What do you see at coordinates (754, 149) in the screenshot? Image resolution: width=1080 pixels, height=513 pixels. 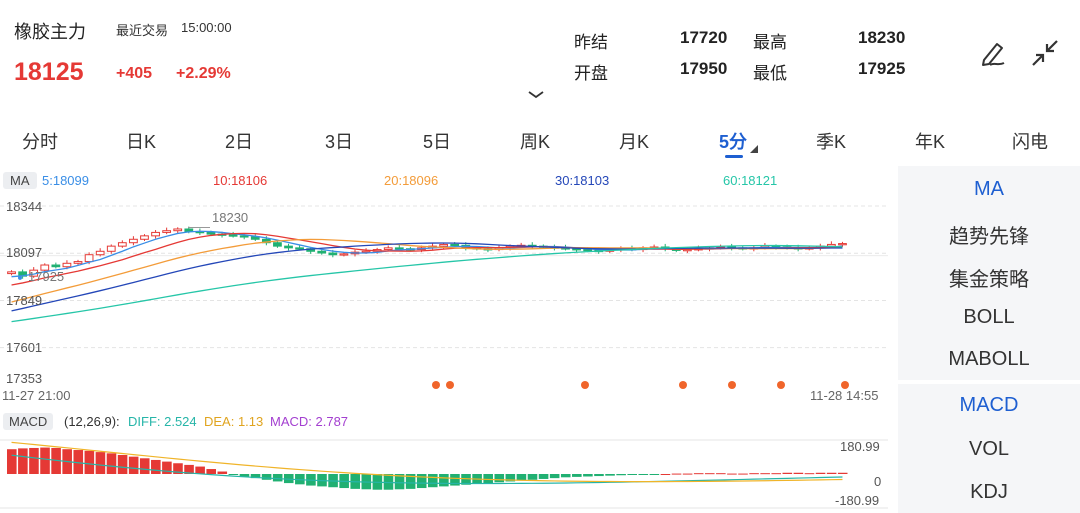 I see `tab-dropdown-icon` at bounding box center [754, 149].